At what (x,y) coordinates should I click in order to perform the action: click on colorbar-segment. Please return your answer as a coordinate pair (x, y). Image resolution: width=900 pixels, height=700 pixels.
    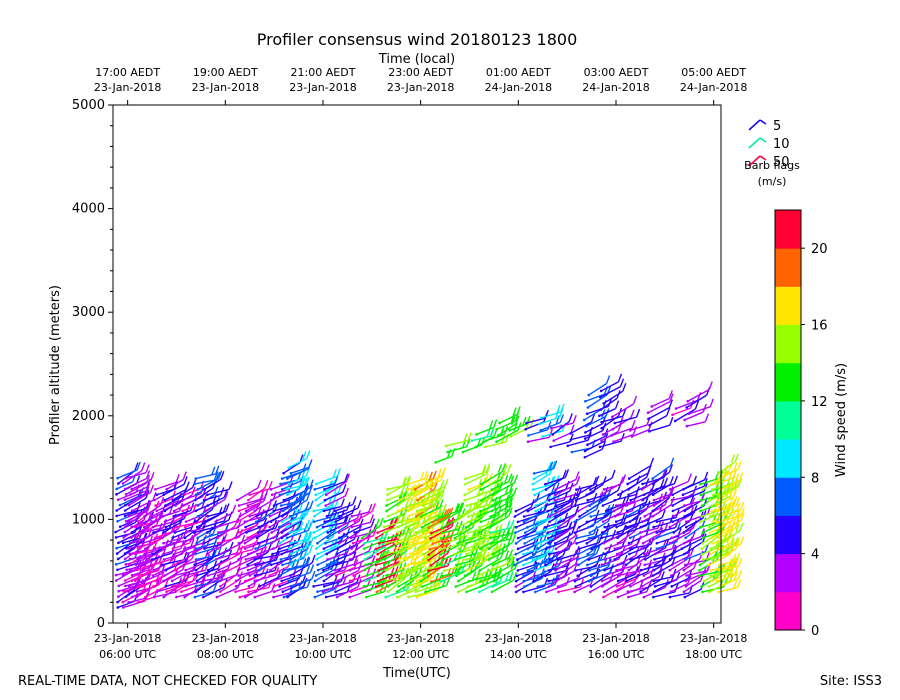
    Looking at the image, I should click on (788, 382).